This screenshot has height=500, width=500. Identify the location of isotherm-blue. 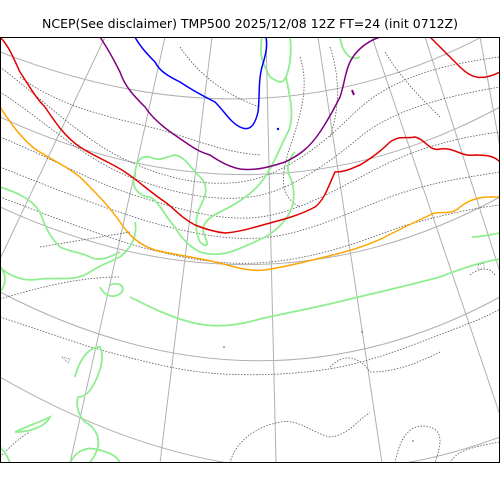
(201, 83).